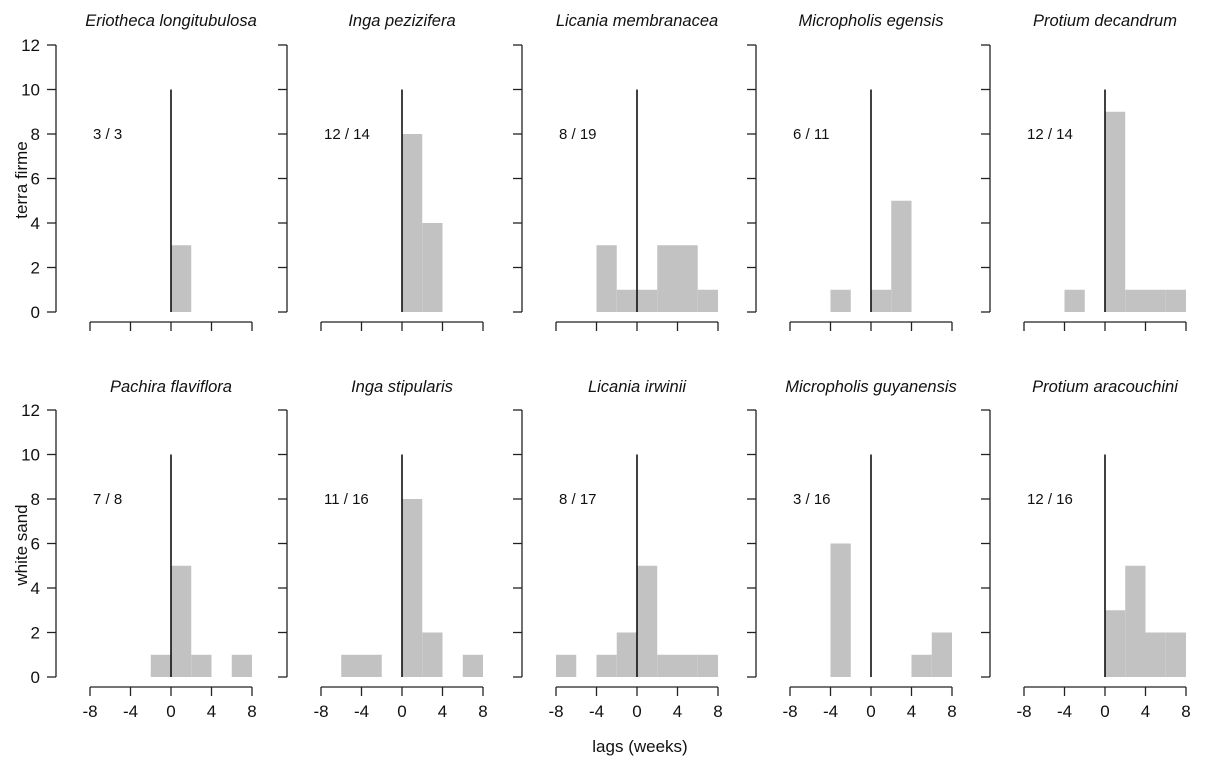  I want to click on panel-title: Inga pezizifera, so click(401, 21).